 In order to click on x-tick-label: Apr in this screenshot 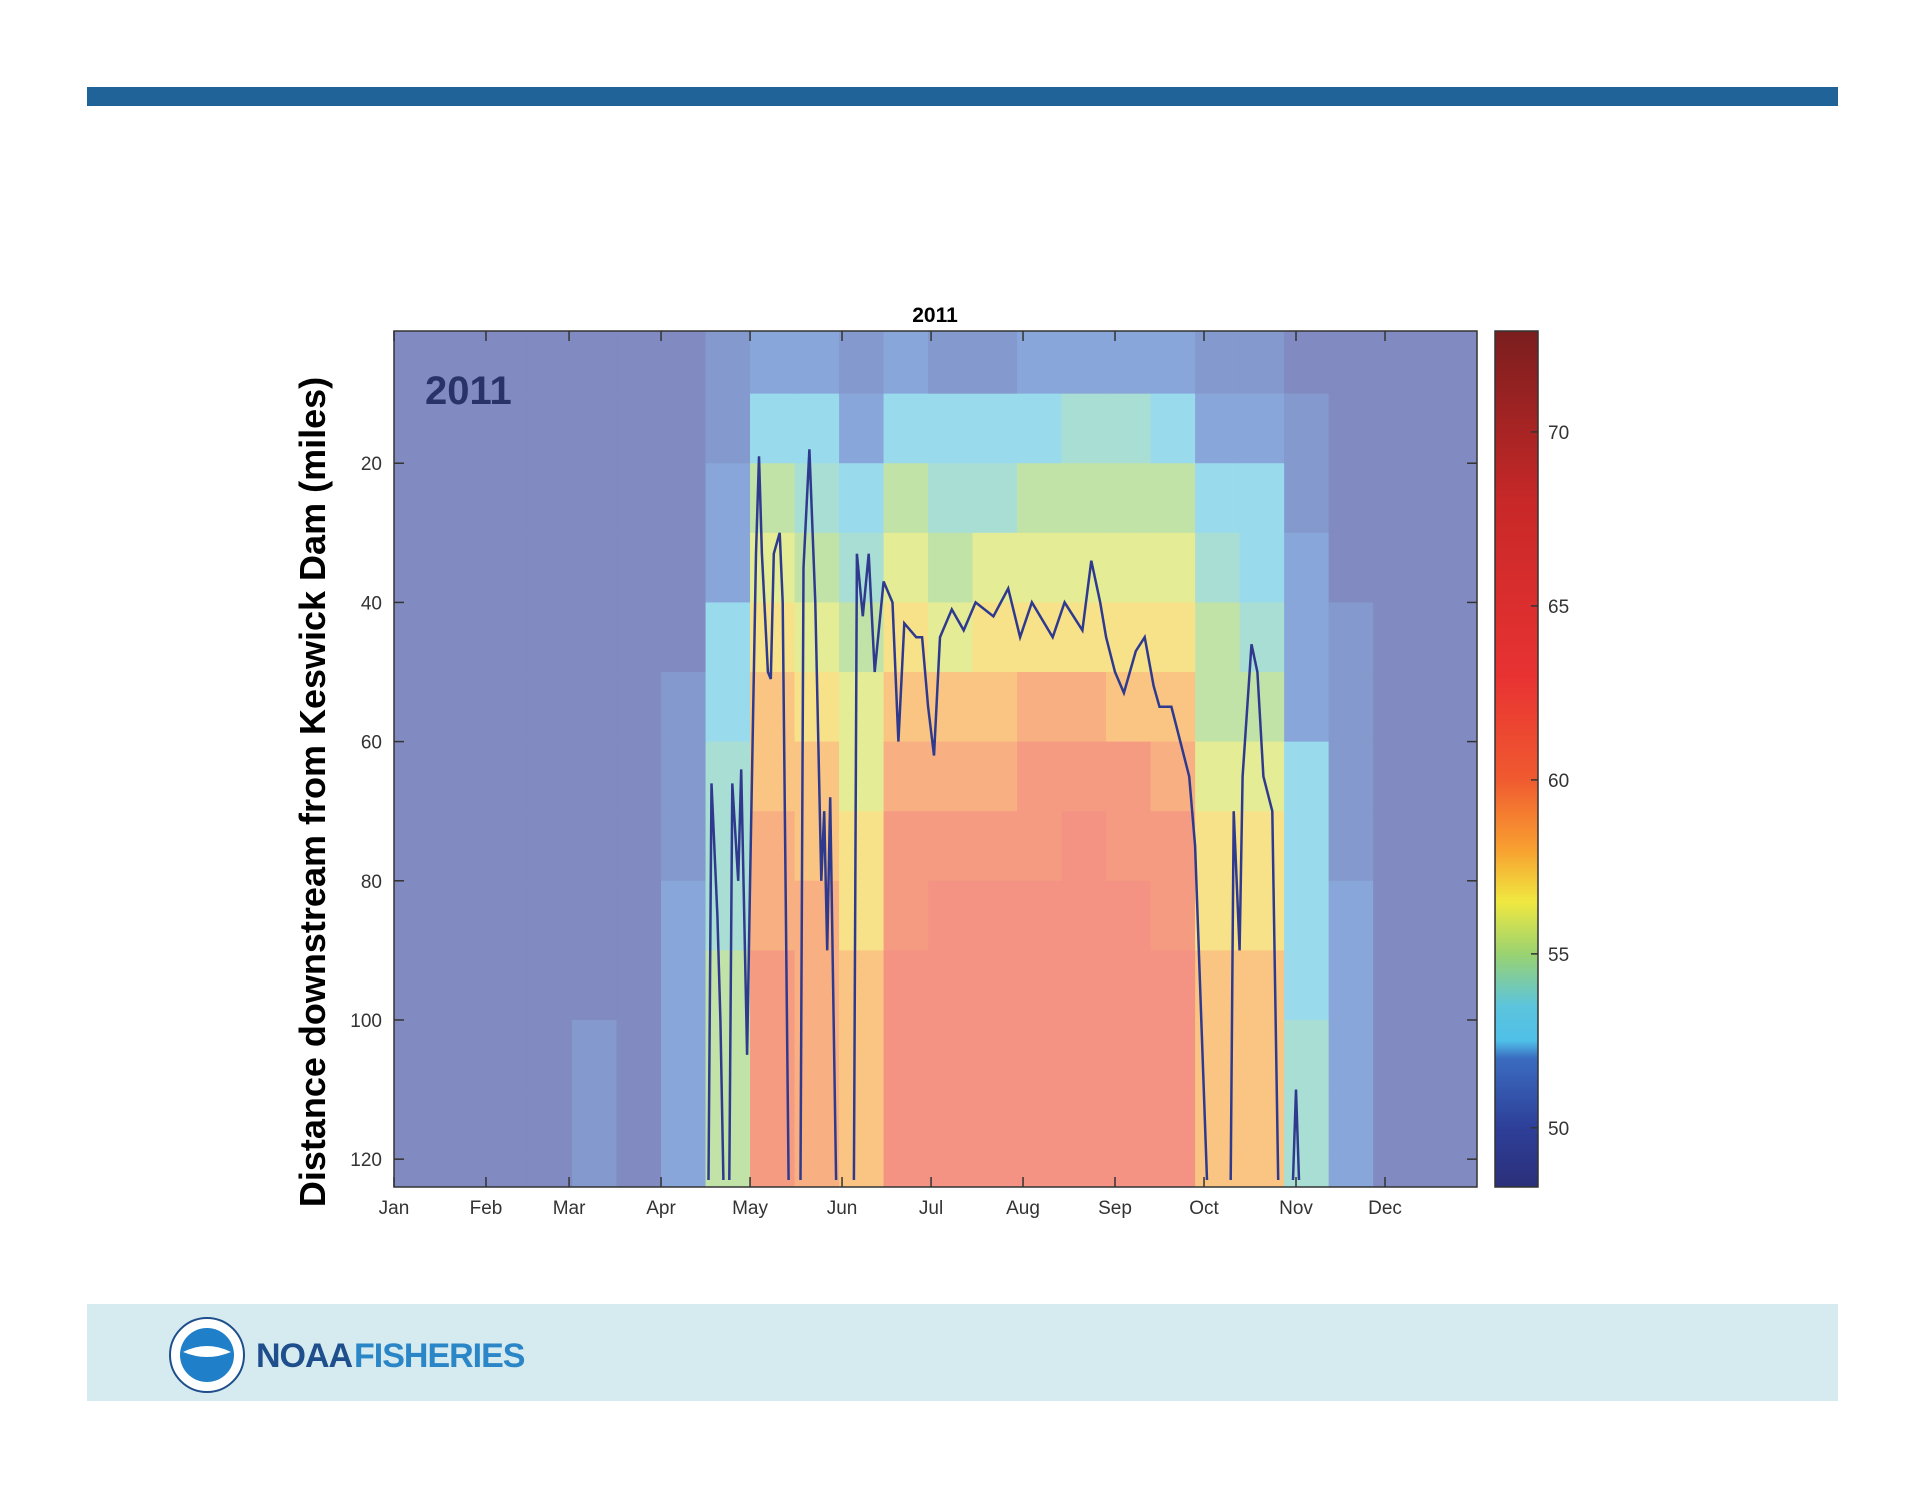, I will do `click(661, 1208)`.